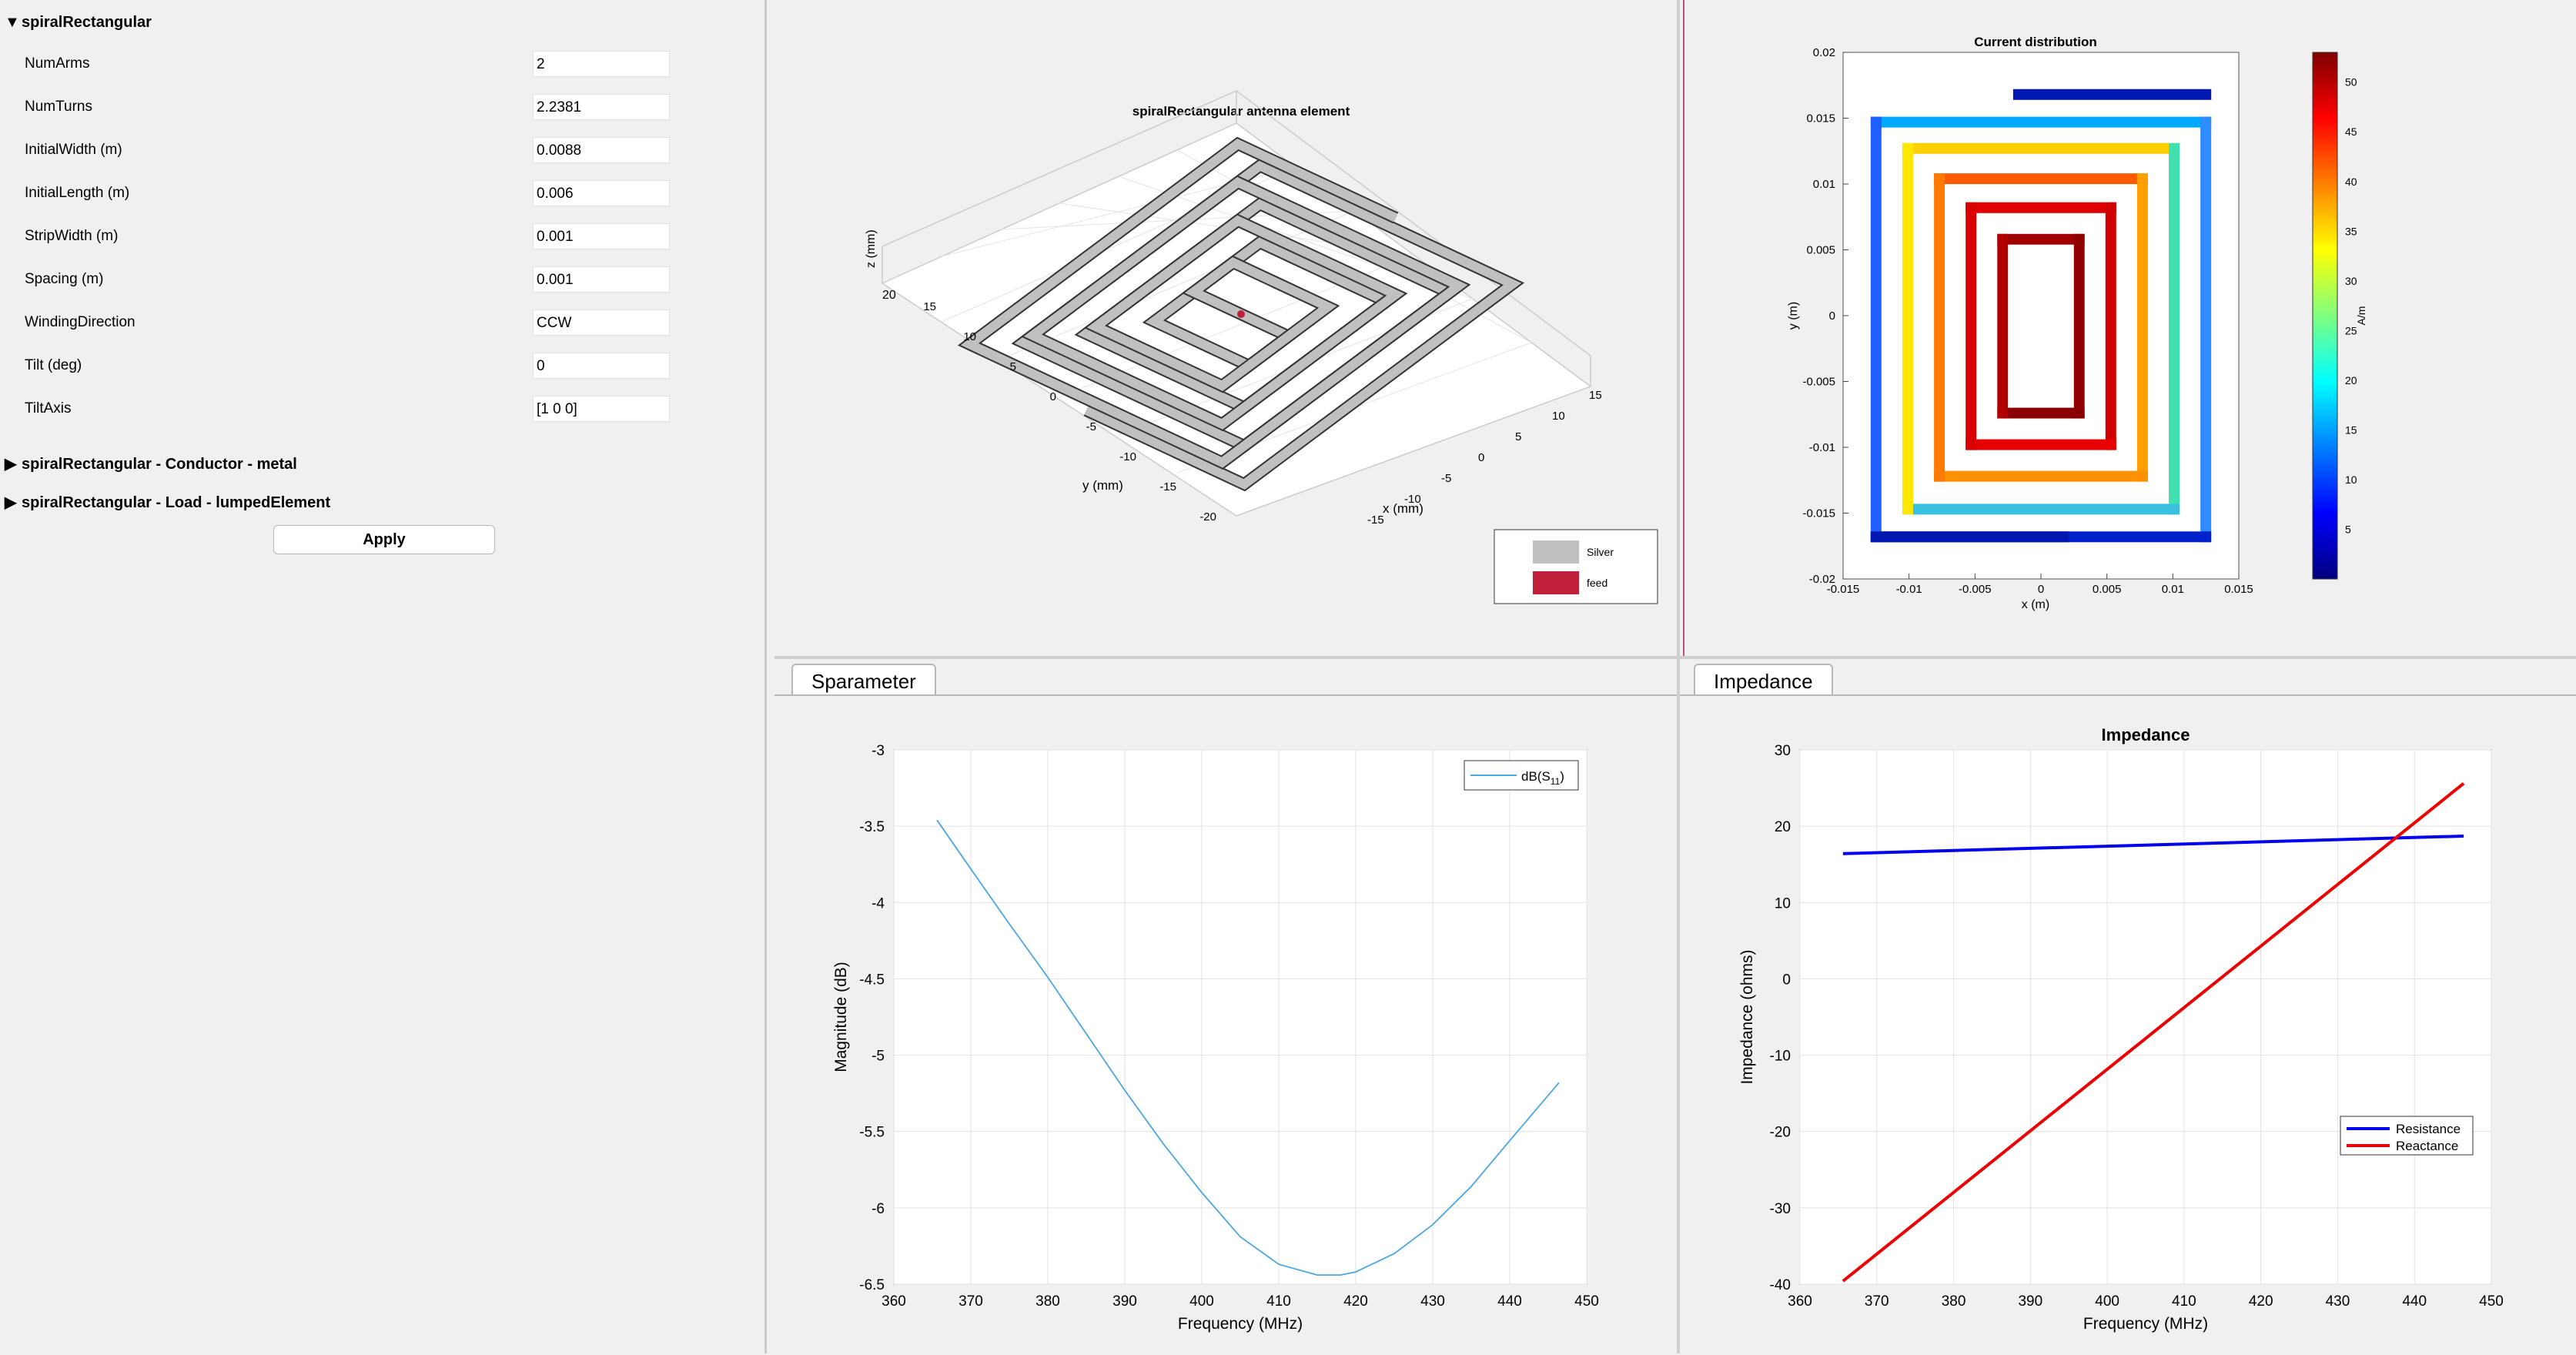 This screenshot has width=2576, height=1355. I want to click on prop-label: WindingDirection, so click(80, 322).